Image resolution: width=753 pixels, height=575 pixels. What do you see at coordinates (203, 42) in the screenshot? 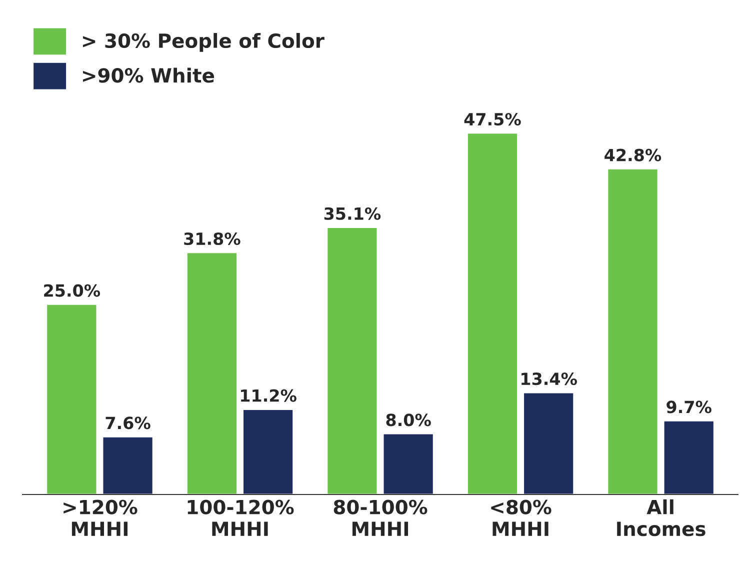
I see `legend-label: > 30% People of Color` at bounding box center [203, 42].